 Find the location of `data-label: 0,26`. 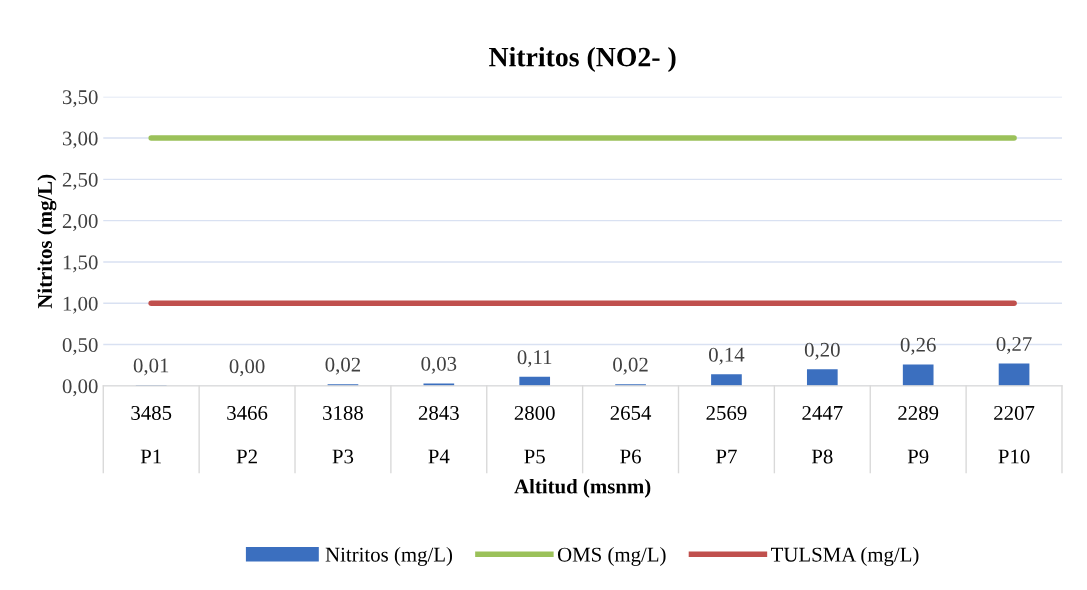

data-label: 0,26 is located at coordinates (918, 346).